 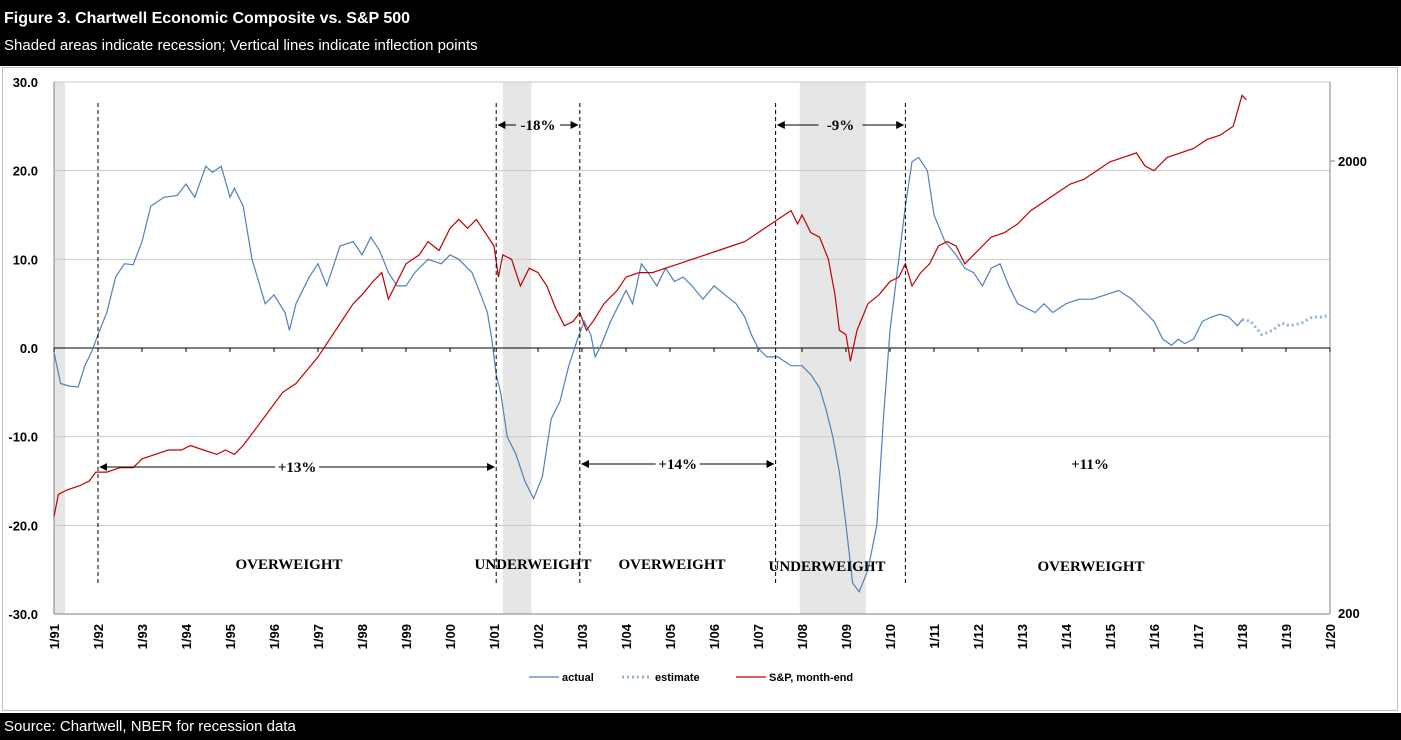 I want to click on x-tick-label: 1/11, so click(x=934, y=636).